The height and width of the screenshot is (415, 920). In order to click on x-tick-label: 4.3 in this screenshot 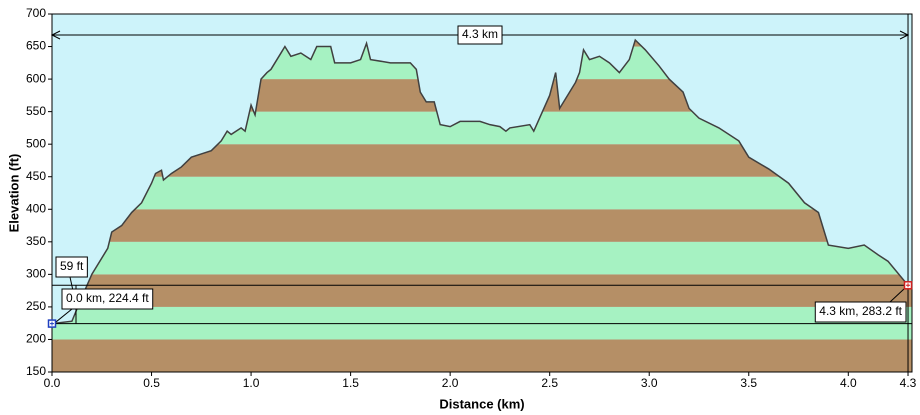, I will do `click(908, 383)`.